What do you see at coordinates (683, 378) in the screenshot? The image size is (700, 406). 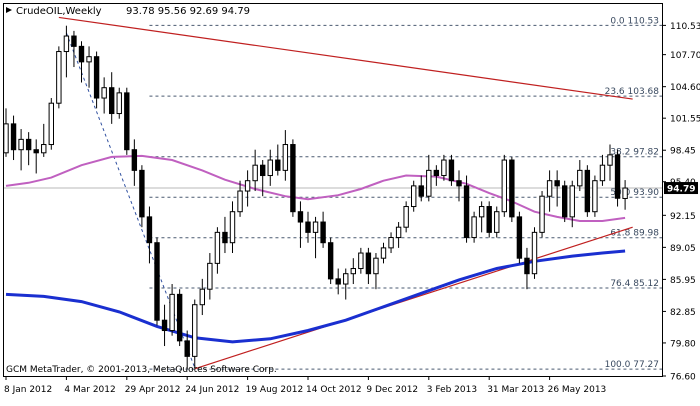 I see `y-axis-tick-label: 76.60` at bounding box center [683, 378].